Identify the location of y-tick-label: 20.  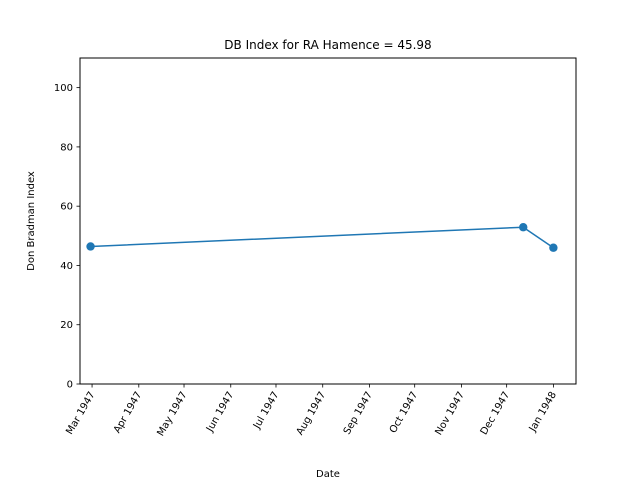
(66, 325).